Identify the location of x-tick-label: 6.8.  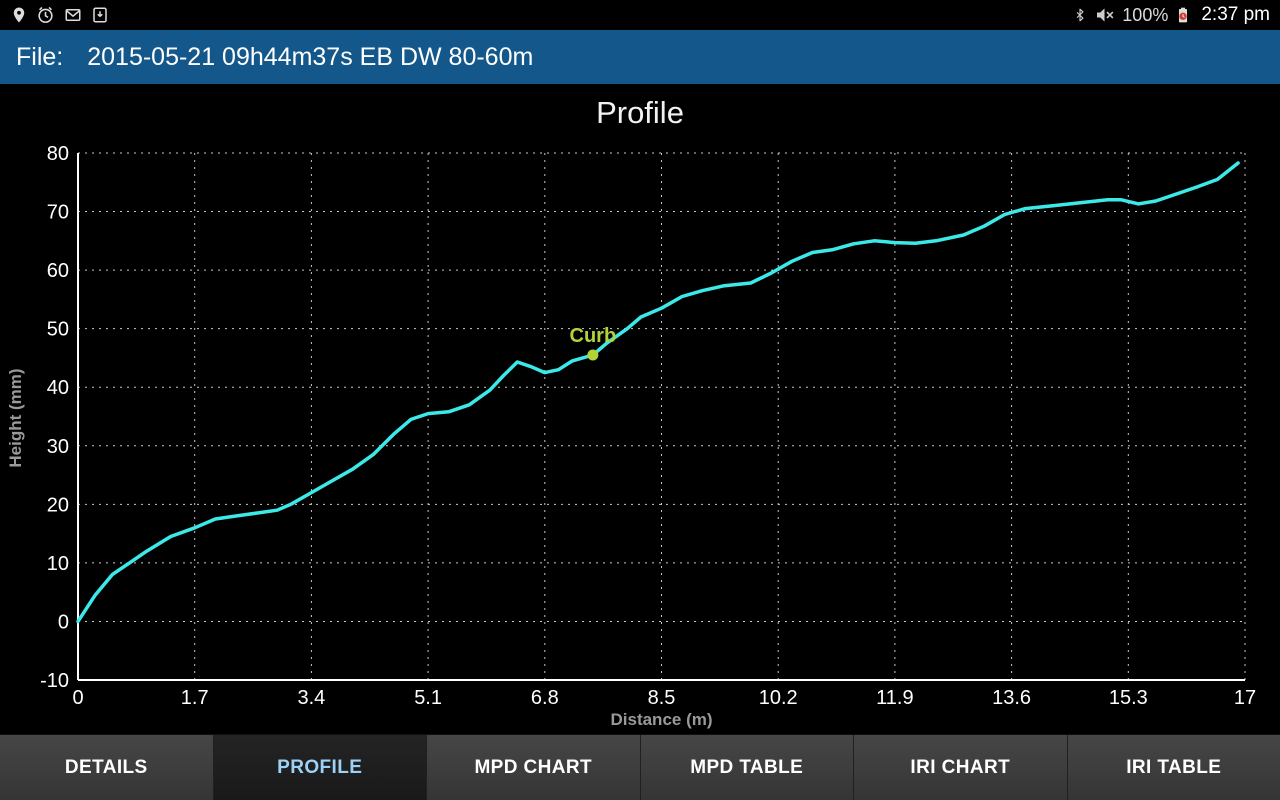
(545, 698).